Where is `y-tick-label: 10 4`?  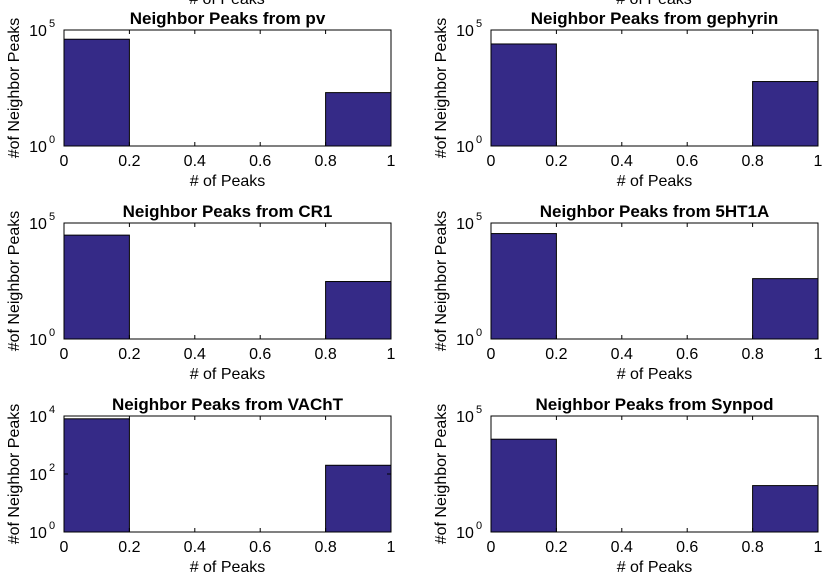
y-tick-label: 10 4 is located at coordinates (42, 415).